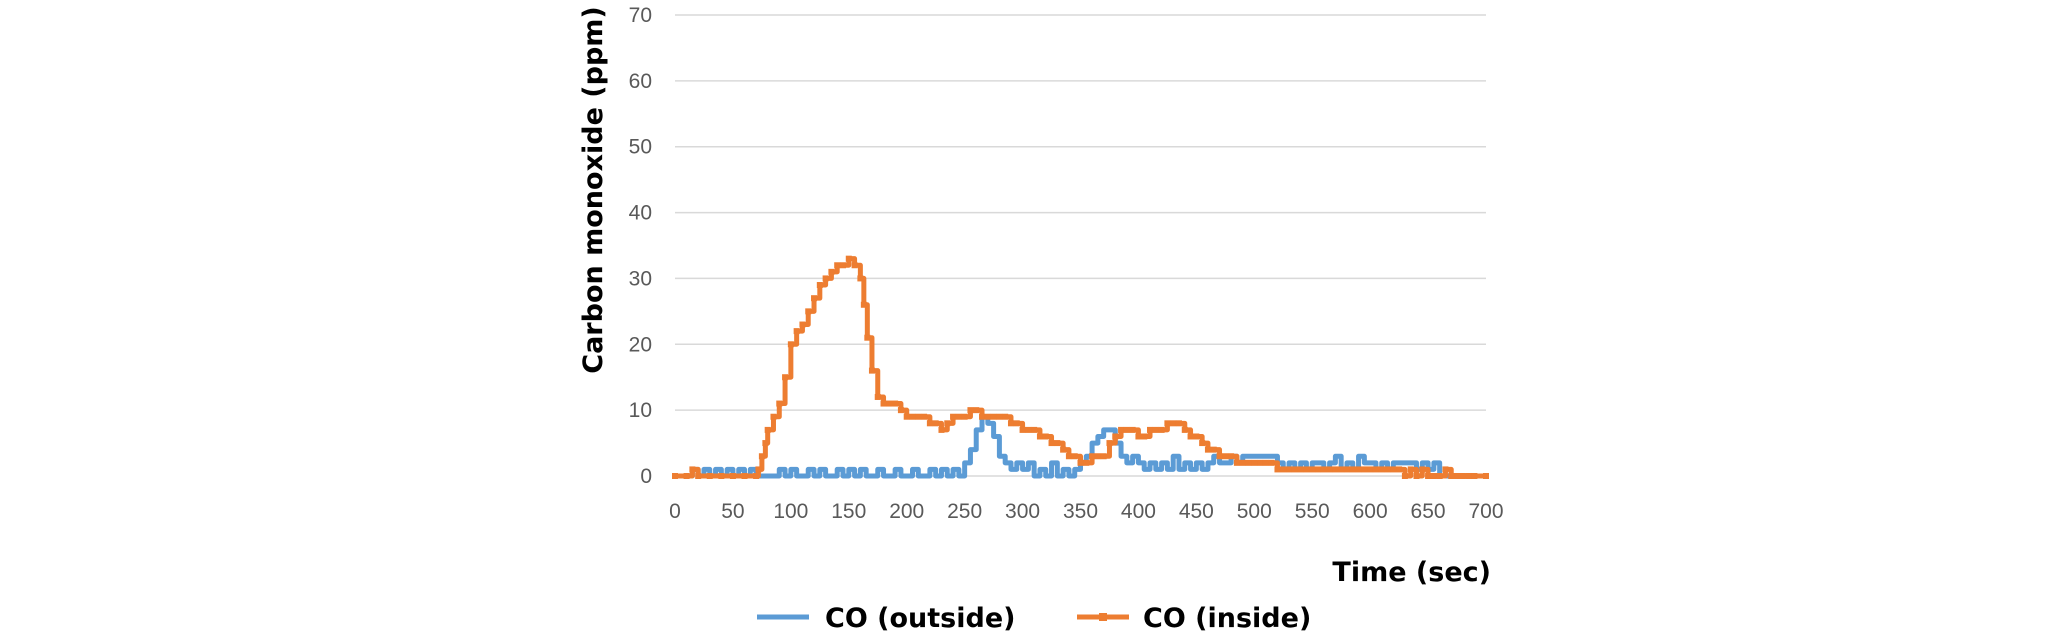  I want to click on y-tick-label: 70, so click(640, 15).